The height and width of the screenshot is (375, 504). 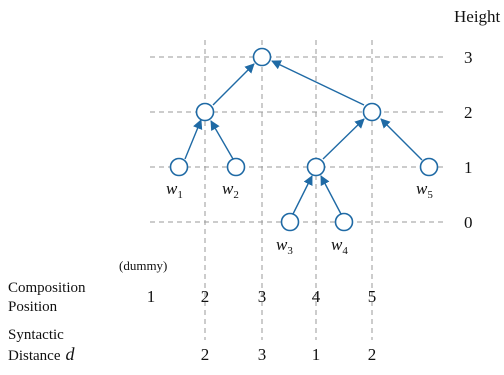 I want to click on height-tick-1: 1, so click(x=468, y=167).